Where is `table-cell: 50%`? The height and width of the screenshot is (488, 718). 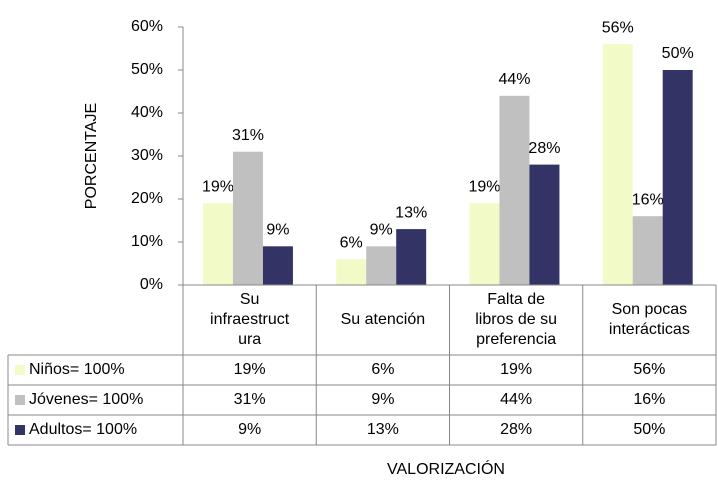
table-cell: 50% is located at coordinates (649, 429).